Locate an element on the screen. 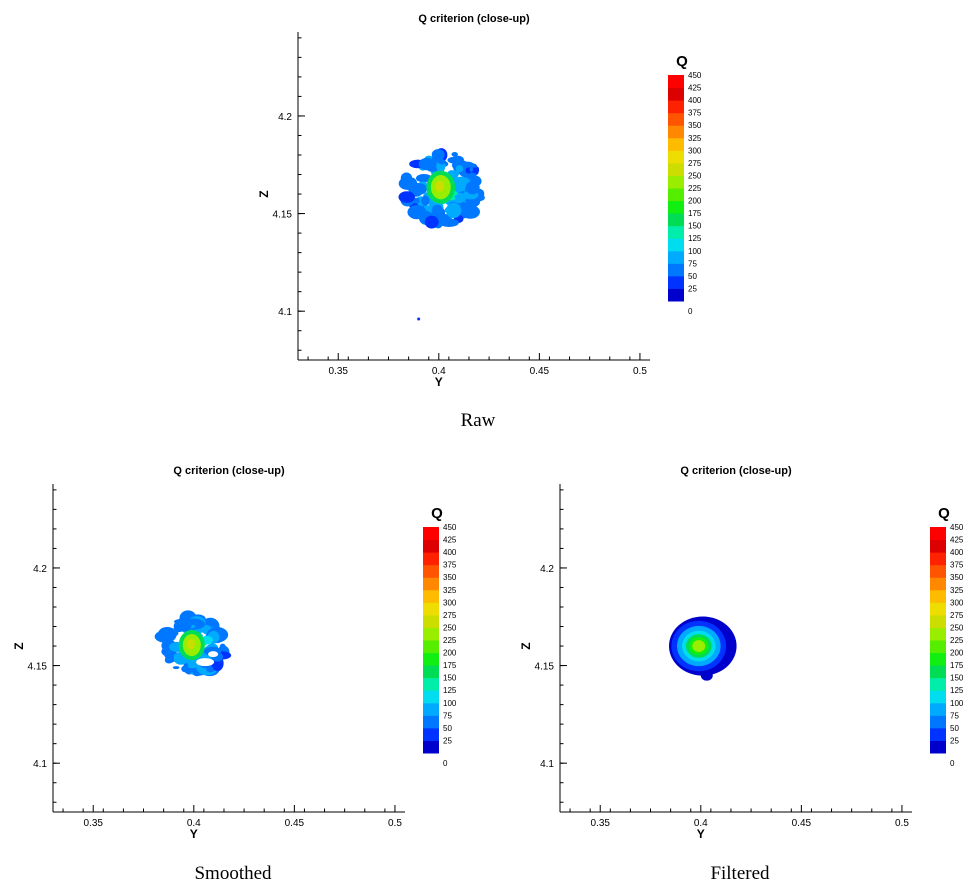 Image resolution: width=977 pixels, height=889 pixels. raw-x-tick-label: 0.5 is located at coordinates (640, 371).